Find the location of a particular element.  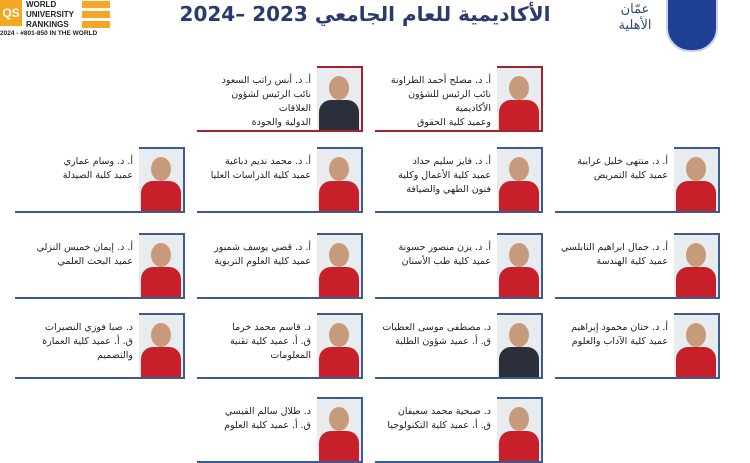

staff-info: أ. د. إيمان خميس النزلي عميد البحث العلمي is located at coordinates (76, 255).